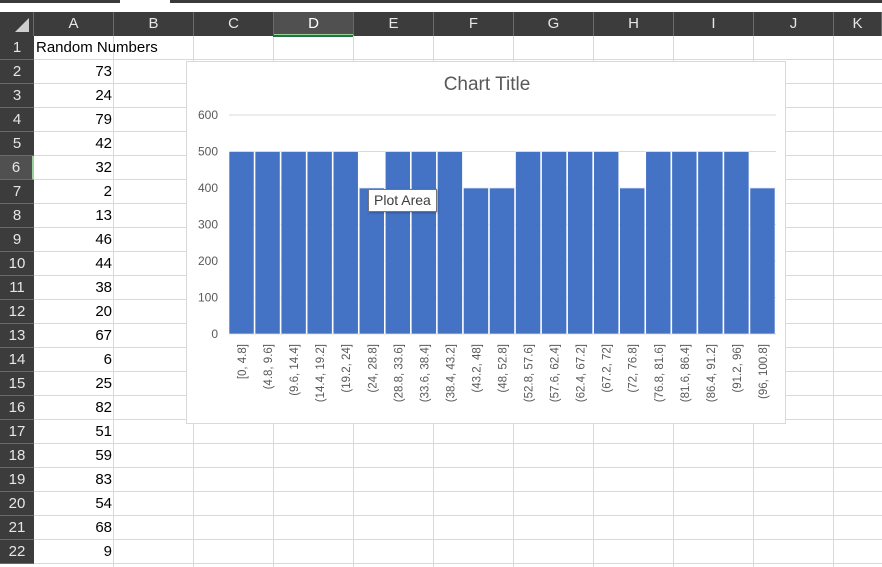 This screenshot has height=567, width=882. Describe the element at coordinates (17, 528) in the screenshot. I see `row-header-21: 21` at that location.